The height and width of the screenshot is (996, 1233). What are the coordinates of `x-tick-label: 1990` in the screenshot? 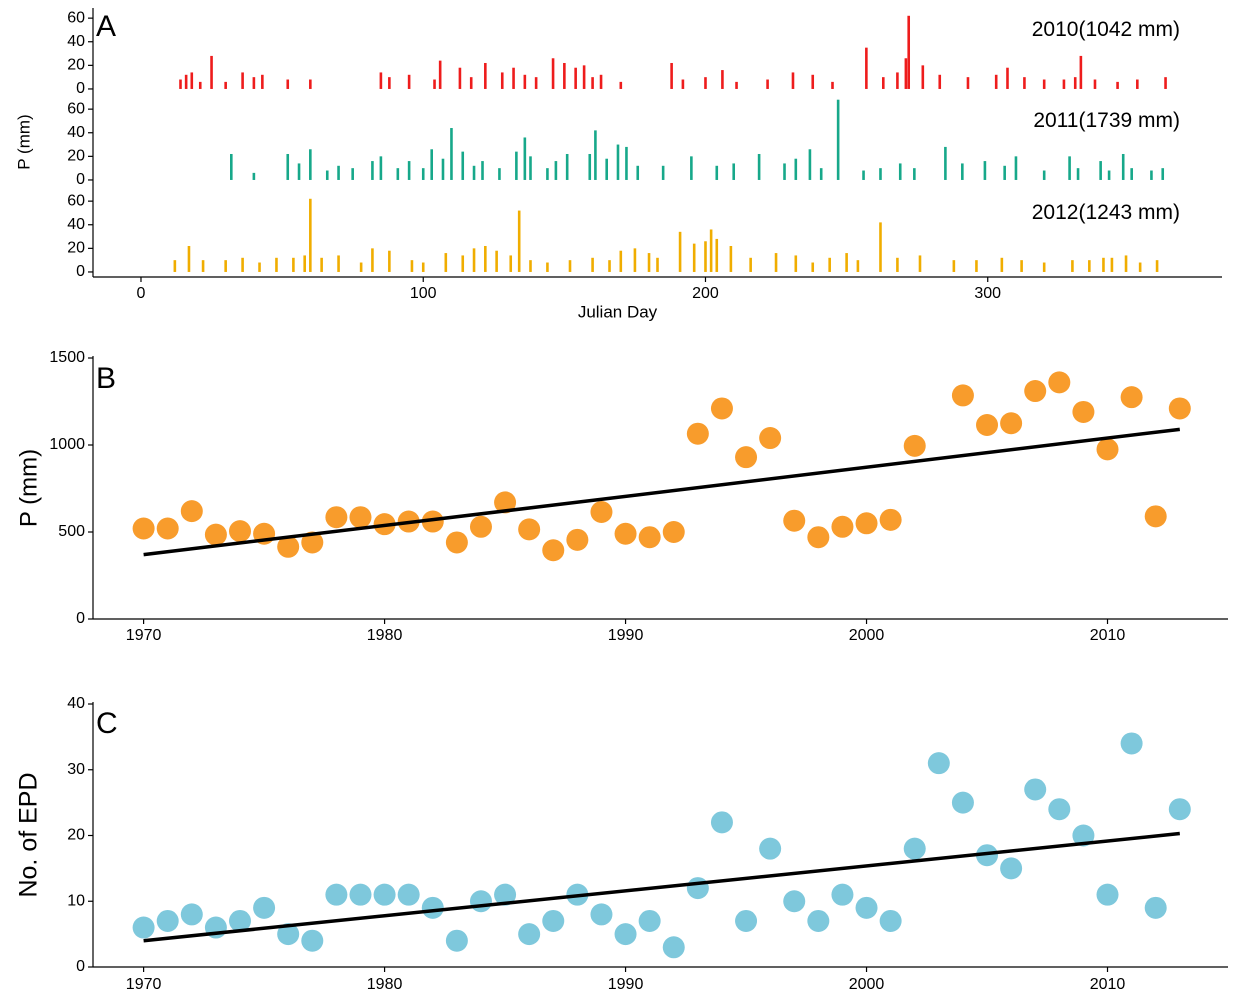 It's located at (626, 984).